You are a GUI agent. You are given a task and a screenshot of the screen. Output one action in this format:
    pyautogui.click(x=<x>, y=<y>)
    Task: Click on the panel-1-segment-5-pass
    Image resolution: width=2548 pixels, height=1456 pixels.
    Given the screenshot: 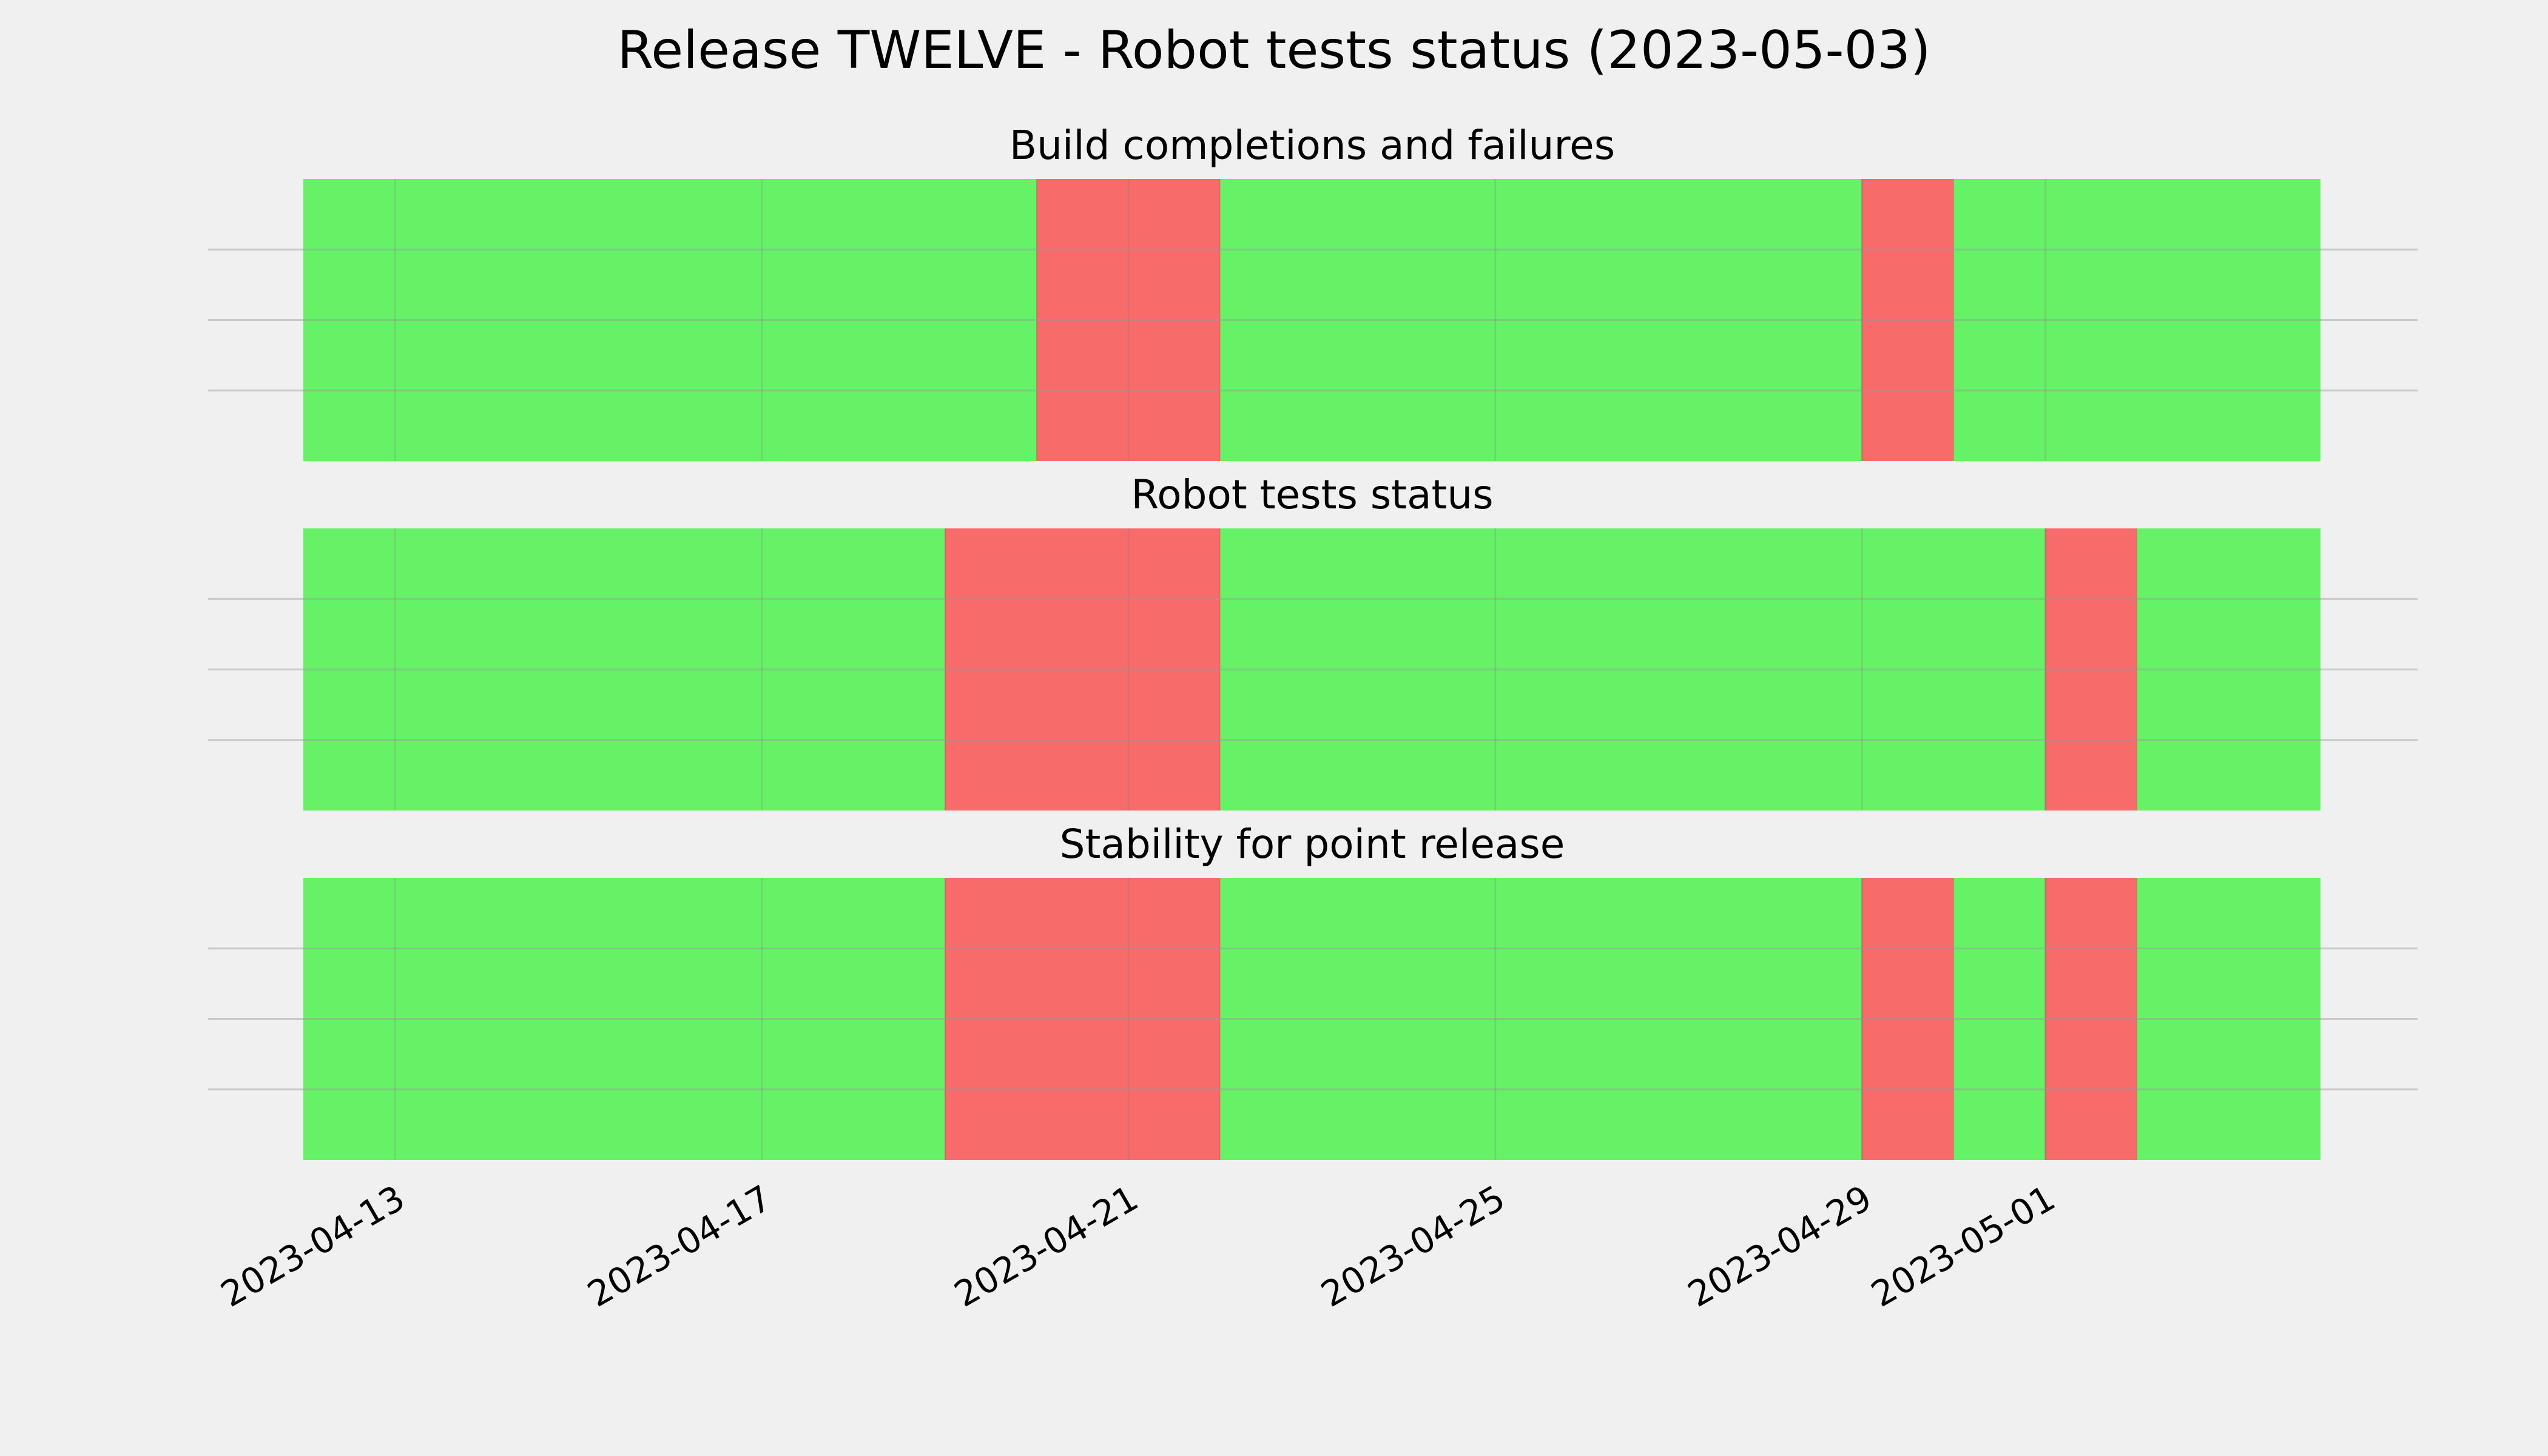 What is the action you would take?
    pyautogui.click(x=2136, y=320)
    